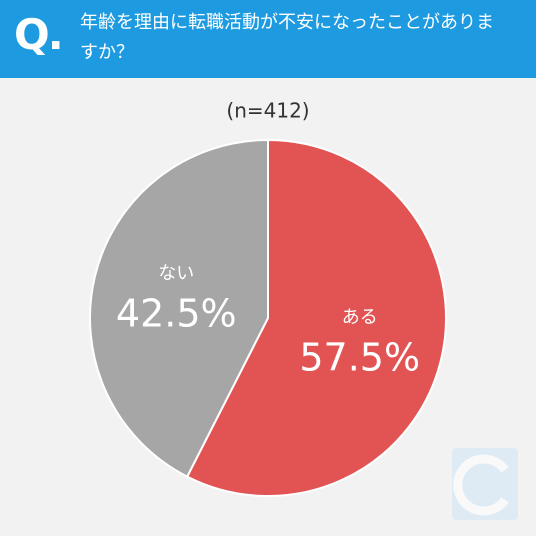  What do you see at coordinates (176, 313) in the screenshot?
I see `slice-value-label: 42.5%` at bounding box center [176, 313].